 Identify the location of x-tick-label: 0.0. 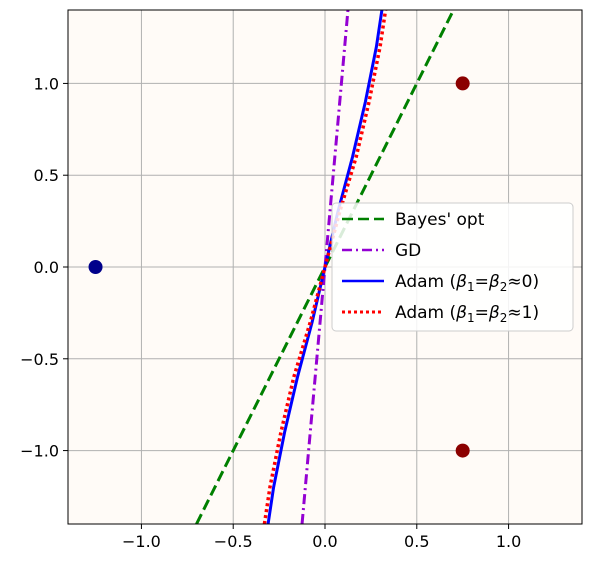
(324, 541).